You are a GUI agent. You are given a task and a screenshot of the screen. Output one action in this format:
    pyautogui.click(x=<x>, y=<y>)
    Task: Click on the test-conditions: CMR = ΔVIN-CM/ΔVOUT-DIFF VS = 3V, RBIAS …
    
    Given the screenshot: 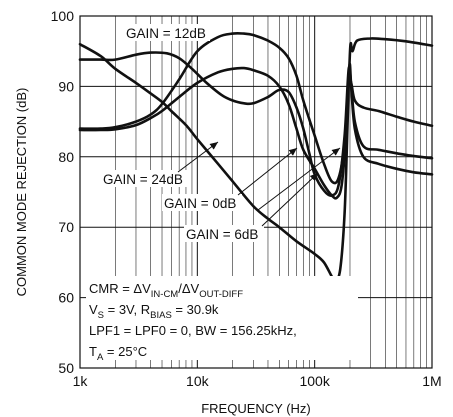 What is the action you would take?
    pyautogui.click(x=222, y=319)
    